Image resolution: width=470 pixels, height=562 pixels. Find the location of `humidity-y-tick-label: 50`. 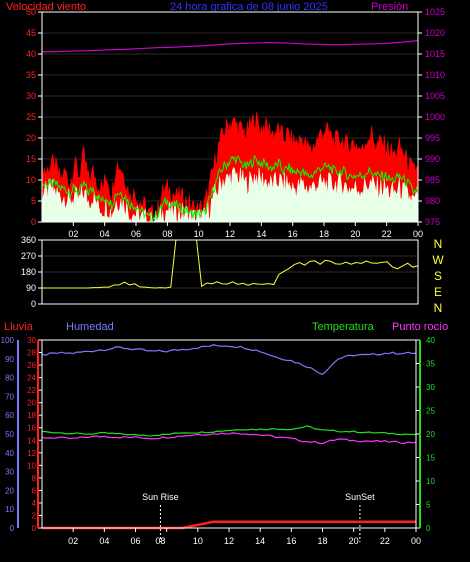

humidity-y-tick-label: 50 is located at coordinates (9, 434).